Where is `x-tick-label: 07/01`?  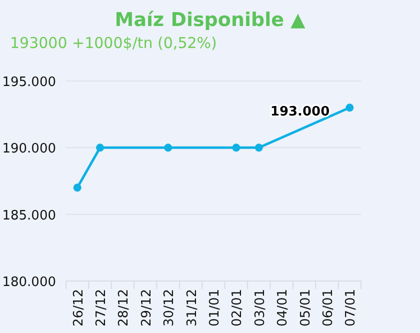 x-tick-label: 07/01 is located at coordinates (351, 307).